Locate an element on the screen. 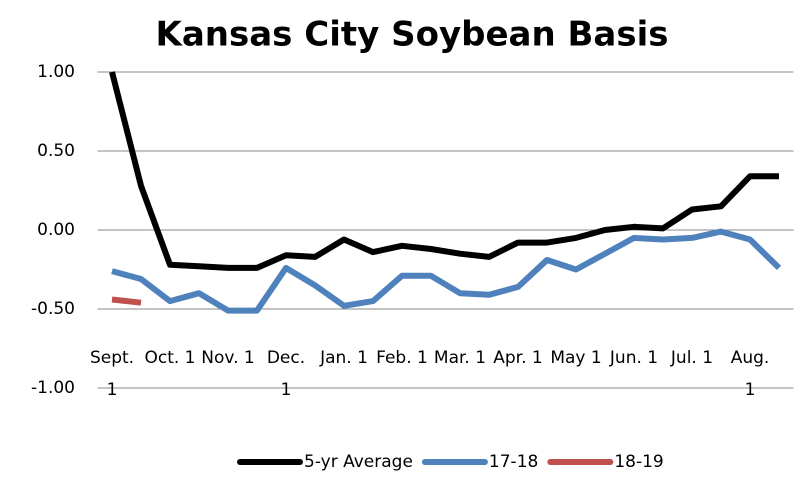  y-tick-label: 0.50 is located at coordinates (56, 151).